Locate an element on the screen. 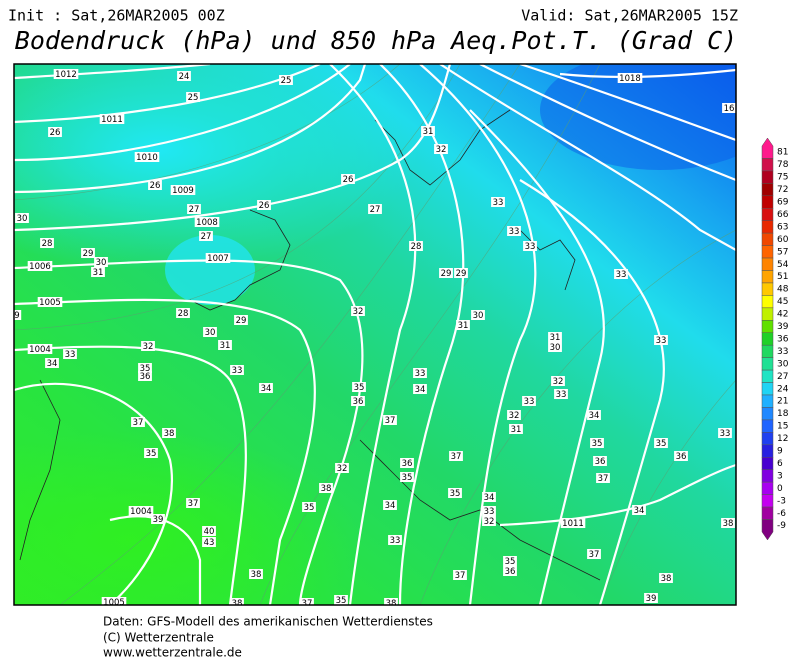 The height and width of the screenshot is (662, 792). colorbar-label: 78 is located at coordinates (783, 165).